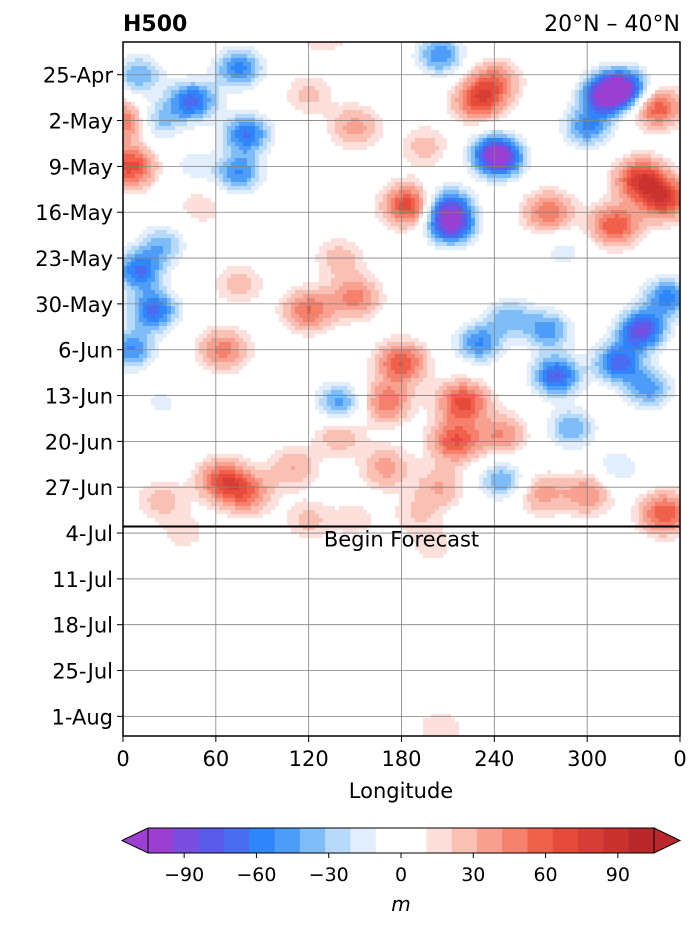  Describe the element at coordinates (82, 717) in the screenshot. I see `y-tick-label: 1-Aug` at that location.